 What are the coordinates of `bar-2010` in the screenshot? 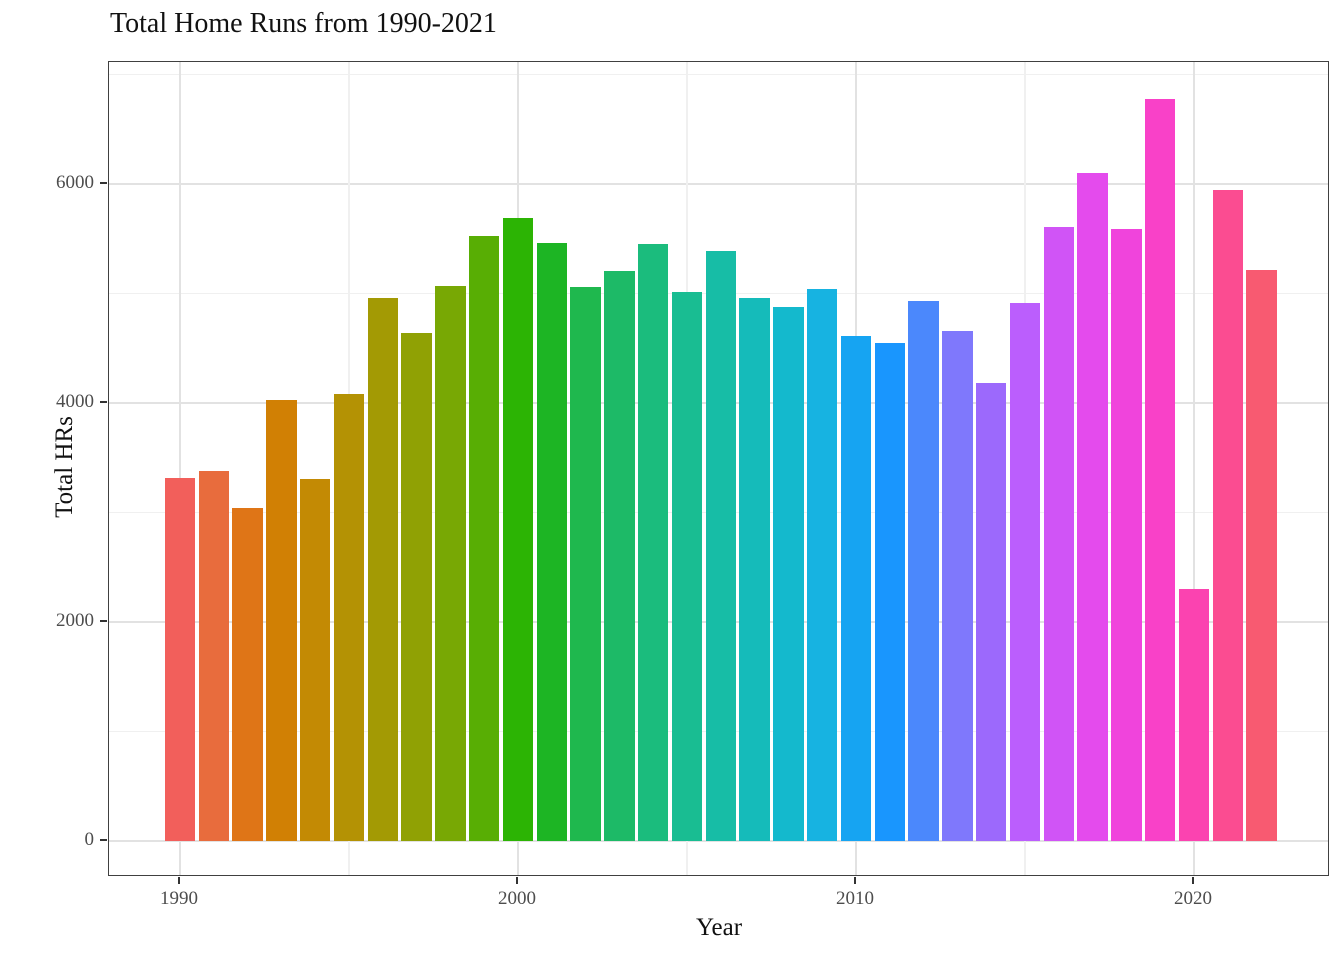 It's located at (856, 588).